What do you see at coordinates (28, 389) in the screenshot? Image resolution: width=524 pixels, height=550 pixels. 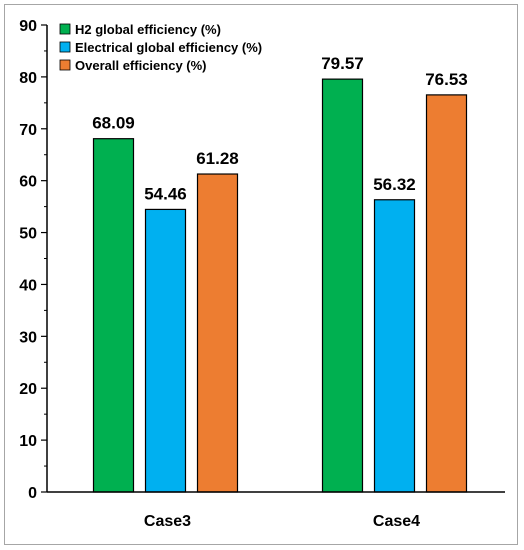 I see `y-tick-label: 20` at bounding box center [28, 389].